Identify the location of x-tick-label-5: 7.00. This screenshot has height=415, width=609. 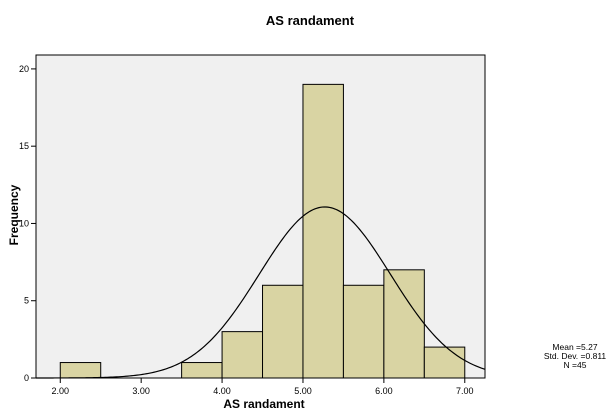
(465, 391).